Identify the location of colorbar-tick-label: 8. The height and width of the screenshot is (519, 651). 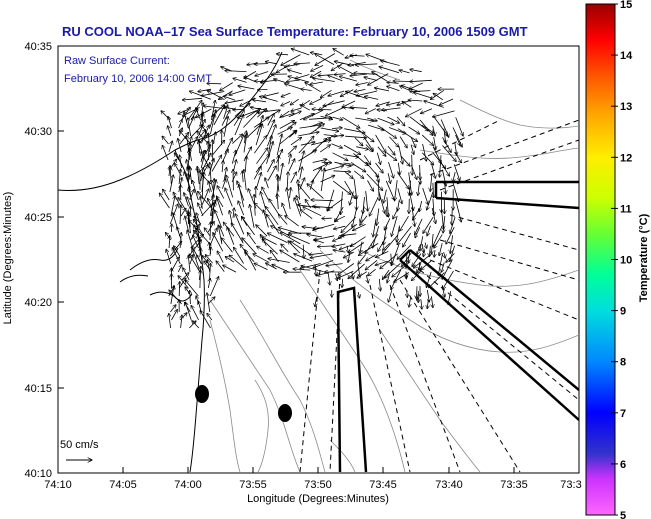
(623, 363).